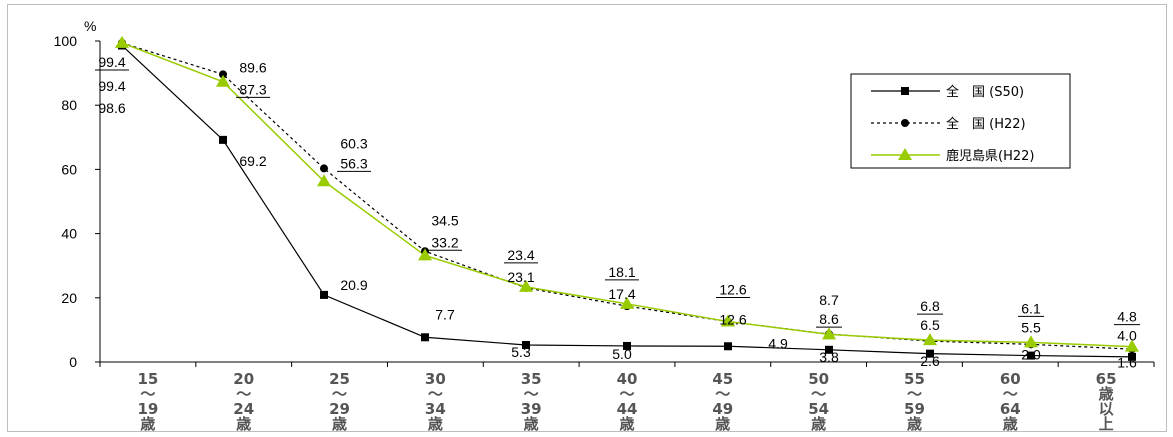 This screenshot has height=437, width=1173. Describe the element at coordinates (818, 379) in the screenshot. I see `x-category-label: 50` at that location.